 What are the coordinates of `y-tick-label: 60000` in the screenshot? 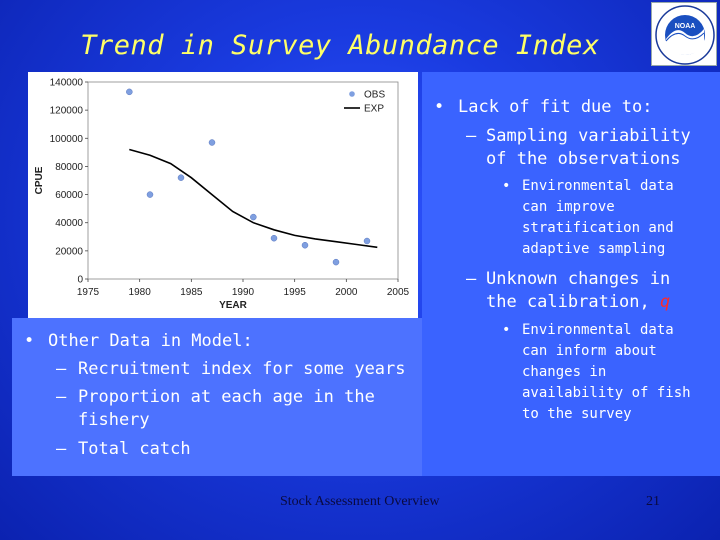 It's located at (69, 195).